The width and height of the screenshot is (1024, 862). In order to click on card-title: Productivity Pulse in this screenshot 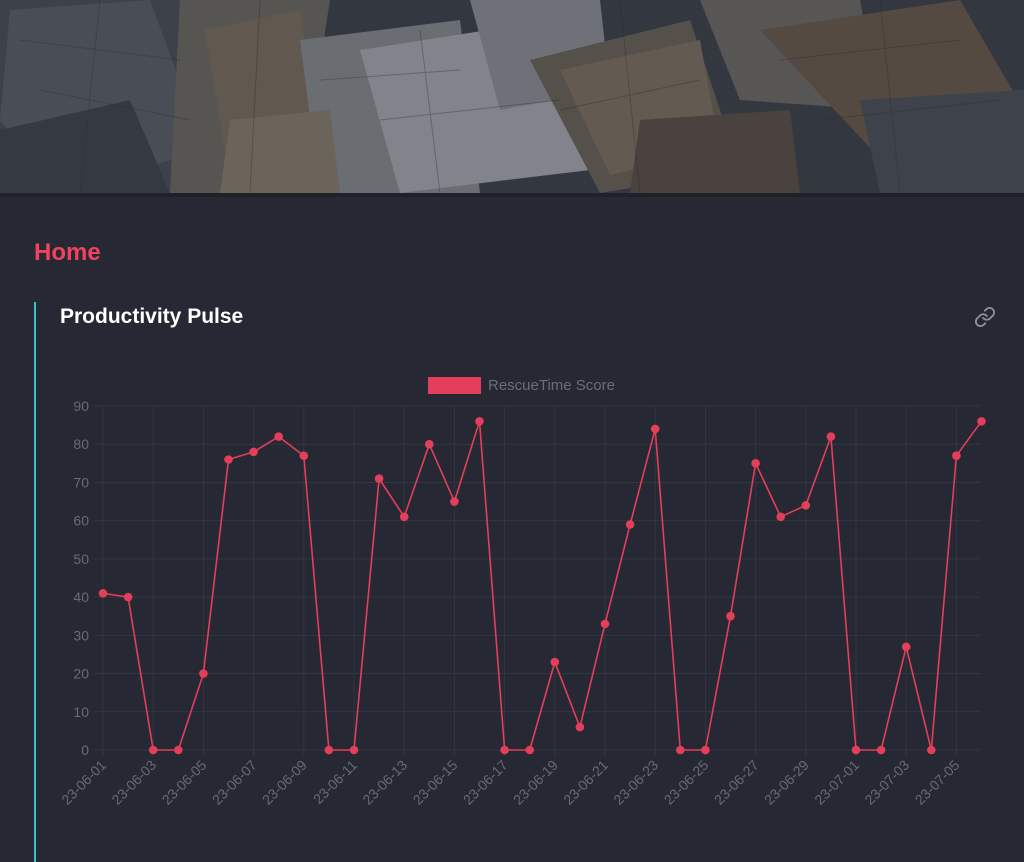, I will do `click(152, 316)`.